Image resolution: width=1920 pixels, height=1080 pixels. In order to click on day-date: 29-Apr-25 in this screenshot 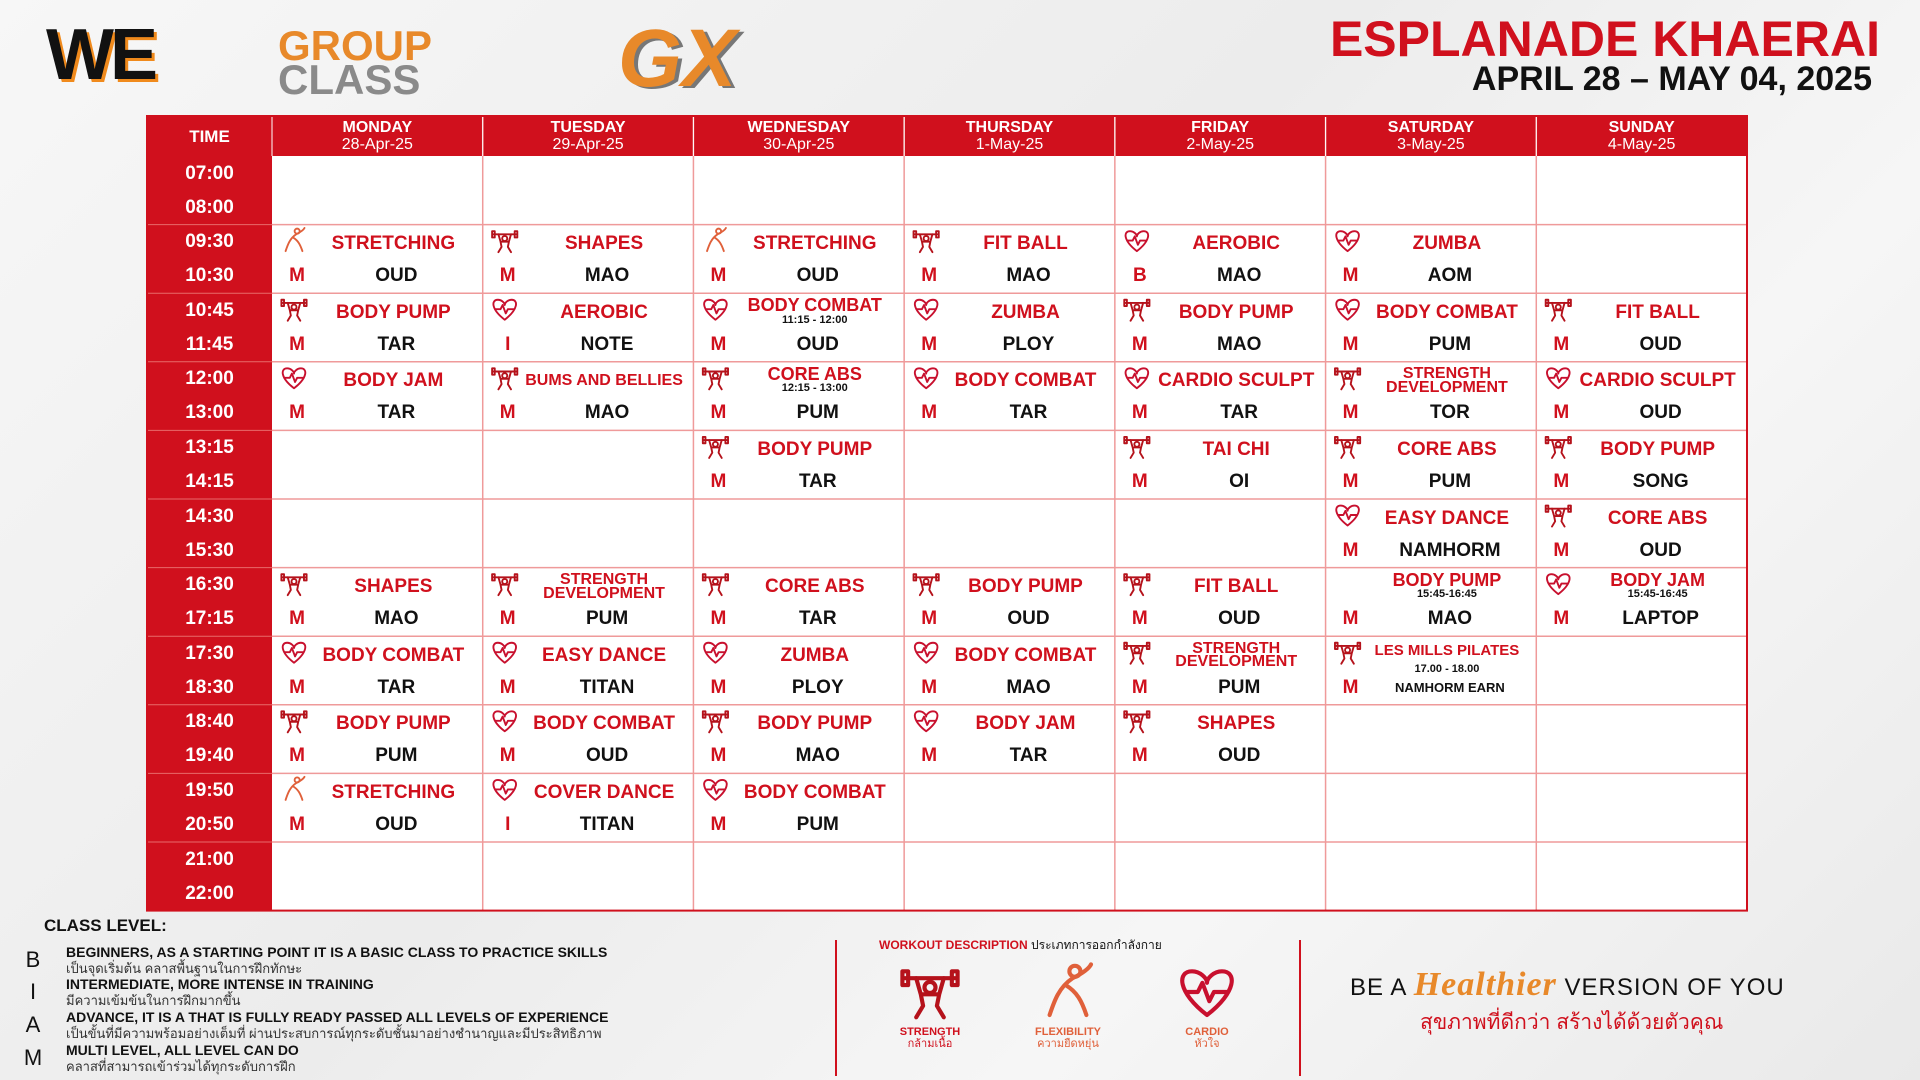, I will do `click(588, 144)`.